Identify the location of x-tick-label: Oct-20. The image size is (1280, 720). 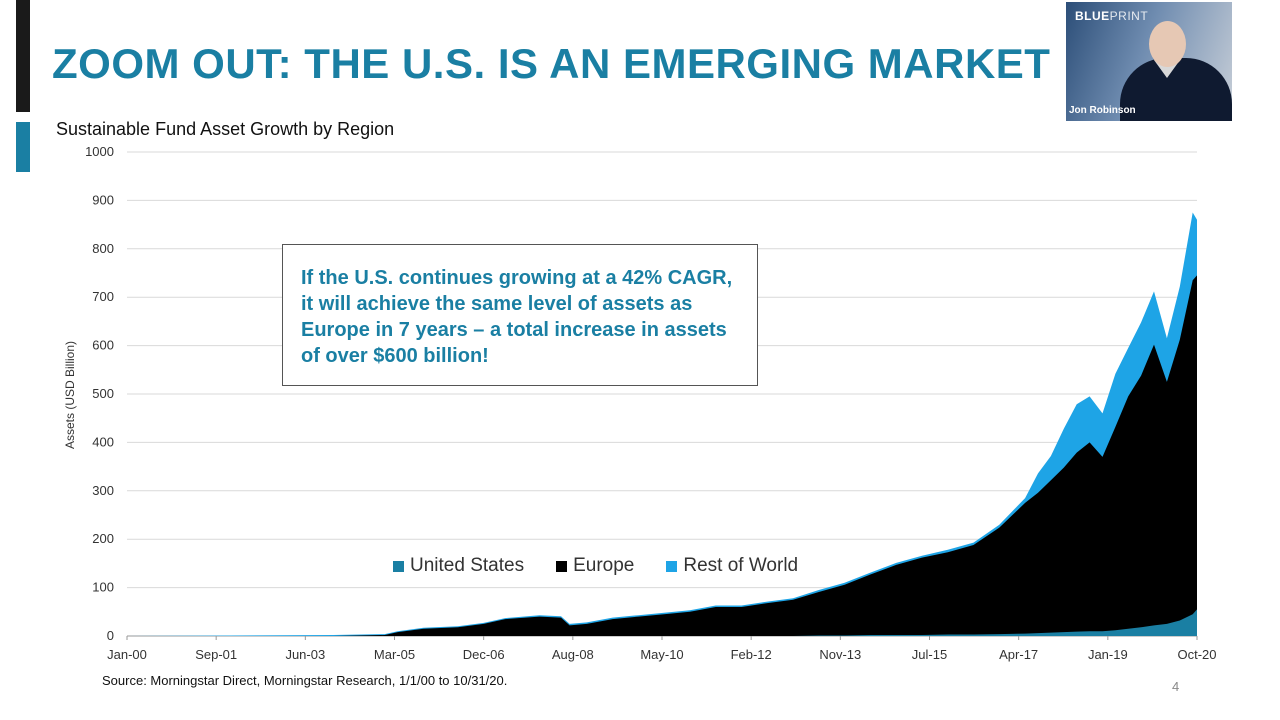
(1196, 654).